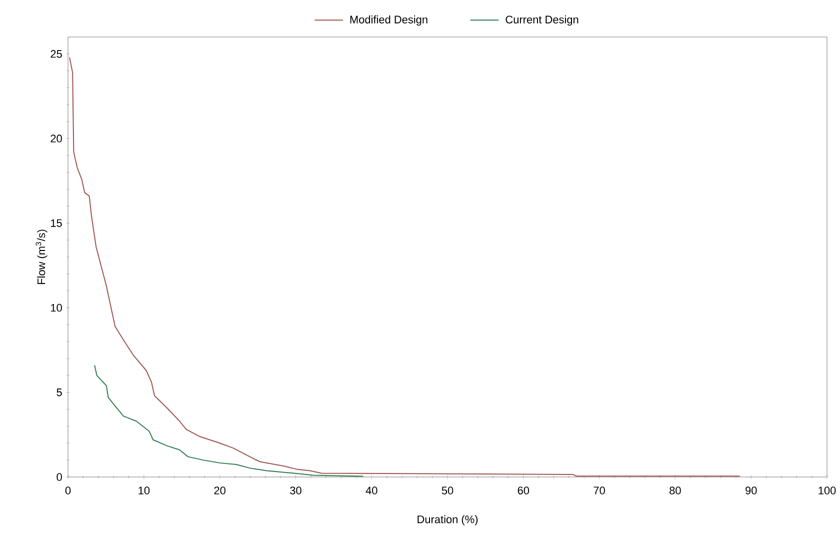  Describe the element at coordinates (56, 308) in the screenshot. I see `y-tick-label: 10` at that location.